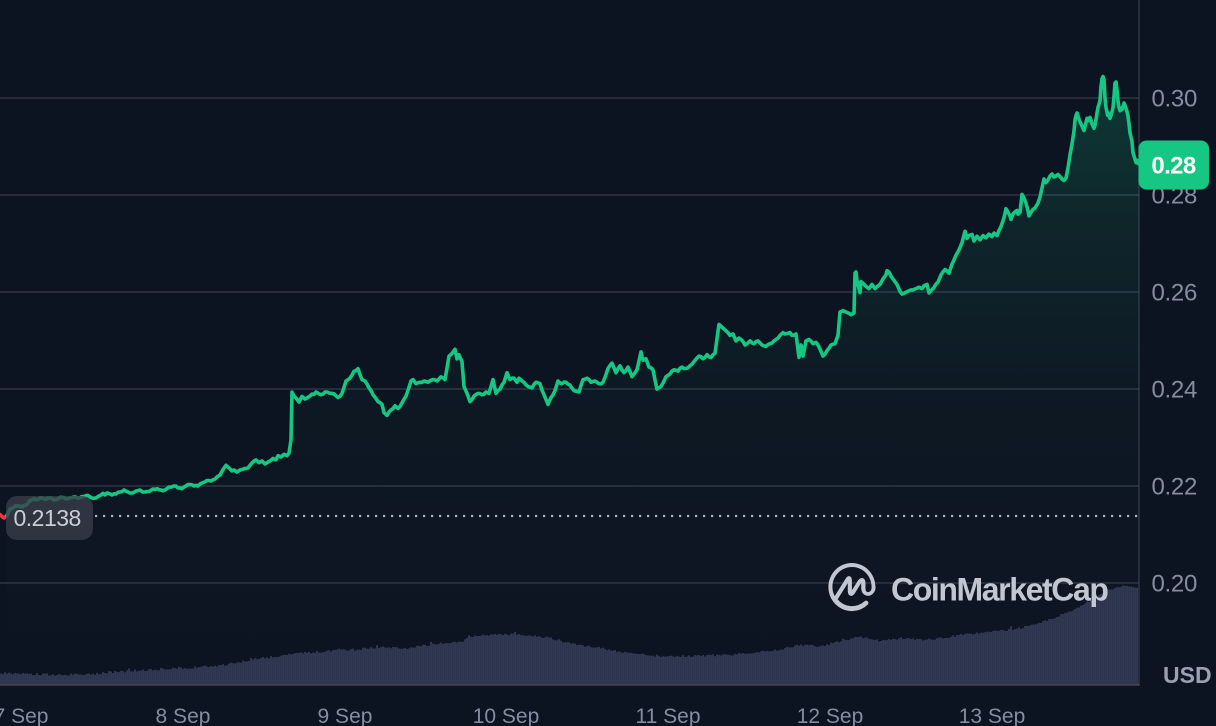 The image size is (1216, 726). Describe the element at coordinates (1175, 390) in the screenshot. I see `svg-text: 0.24` at that location.